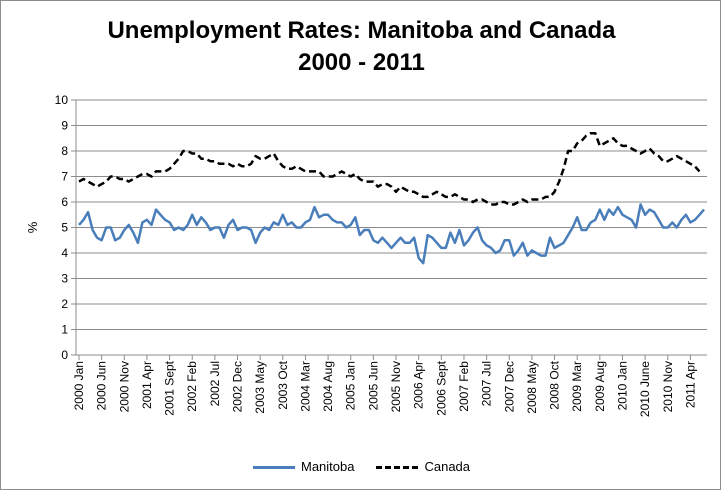  Describe the element at coordinates (622, 385) in the screenshot. I see `x-tick-label-24: 2010 Jan` at that location.